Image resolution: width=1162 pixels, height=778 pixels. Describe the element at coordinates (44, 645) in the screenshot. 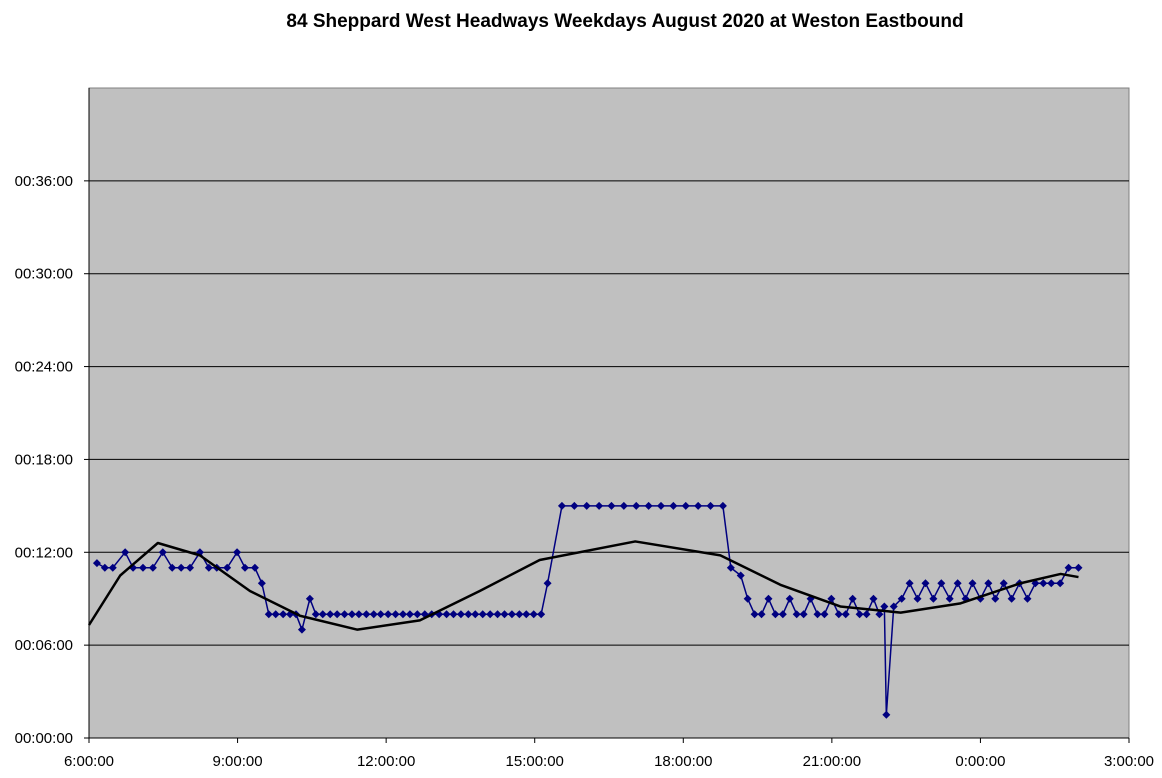

I see `y-tick-label: 00:06:00` at that location.